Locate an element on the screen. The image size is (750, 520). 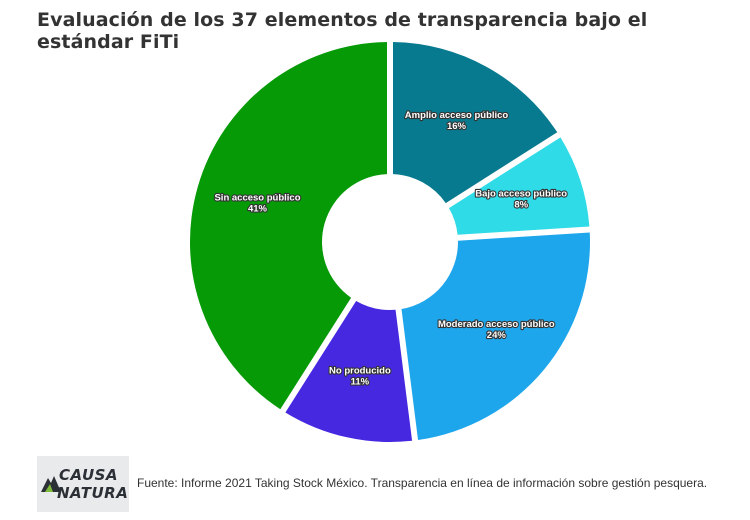
logo-word-top: CAUSA is located at coordinates (89, 475).